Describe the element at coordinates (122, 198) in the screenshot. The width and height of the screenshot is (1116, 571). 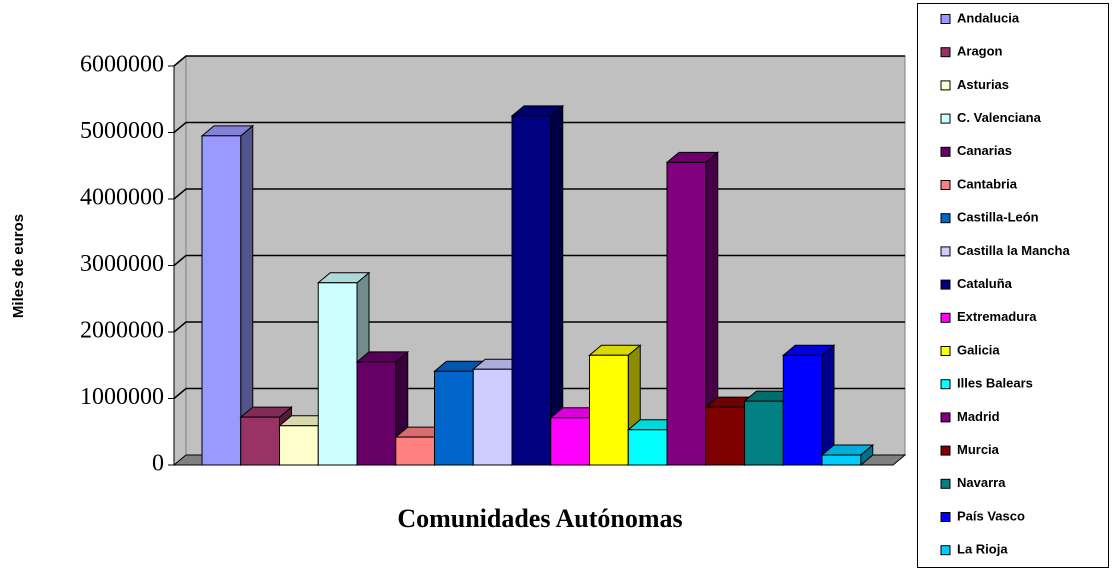
I see `y-tick-label: 4000000` at that location.